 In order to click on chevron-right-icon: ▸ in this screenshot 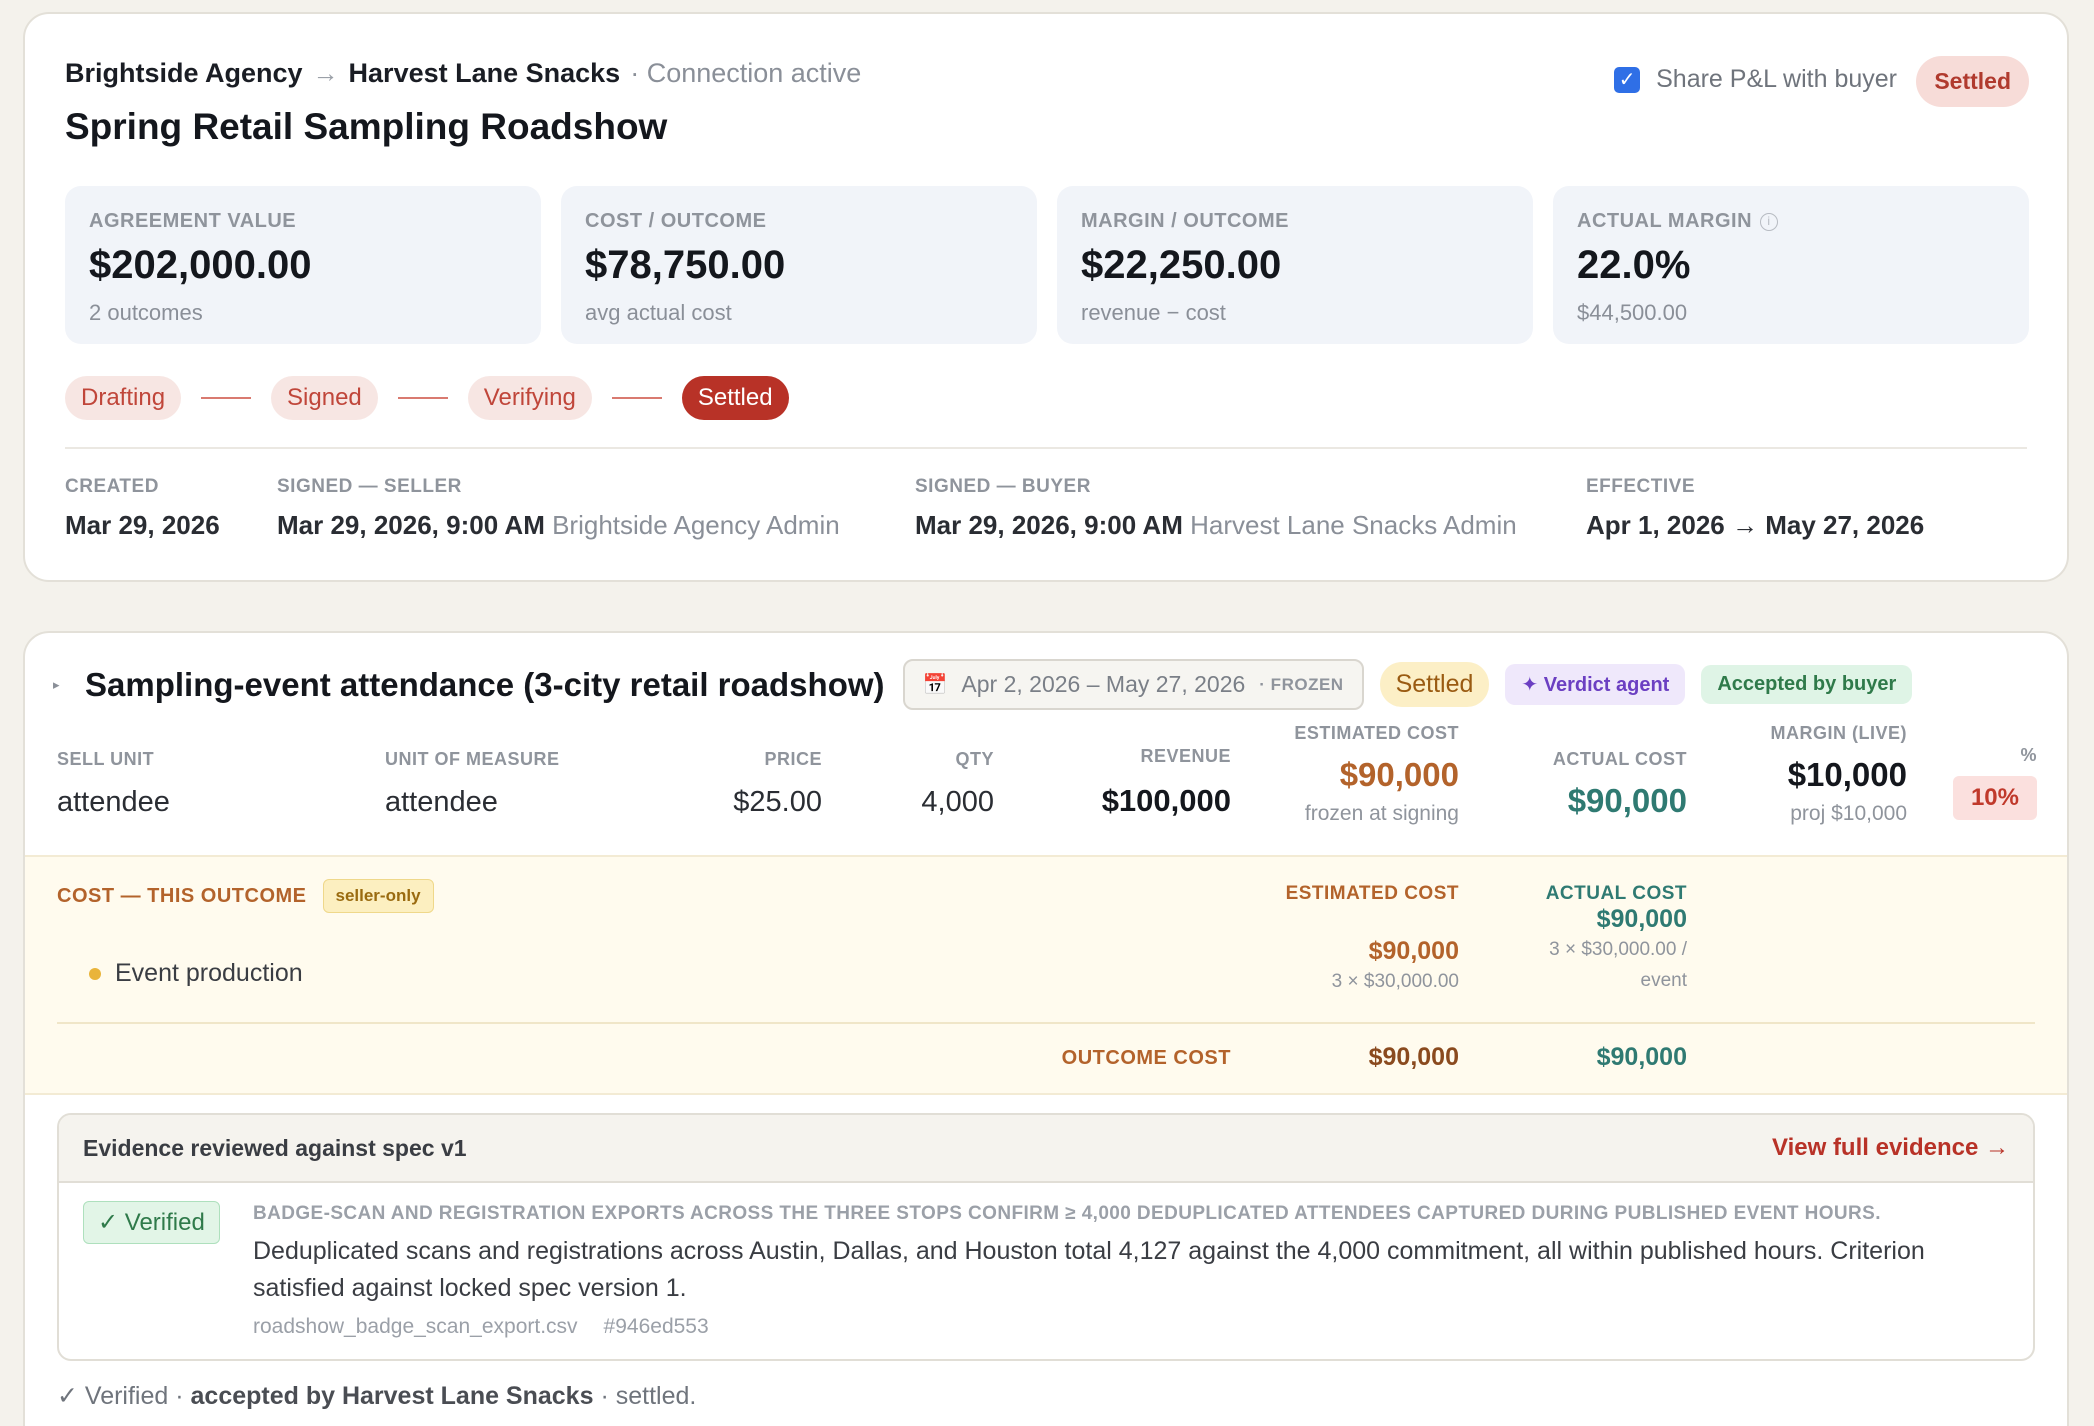, I will do `click(56, 684)`.